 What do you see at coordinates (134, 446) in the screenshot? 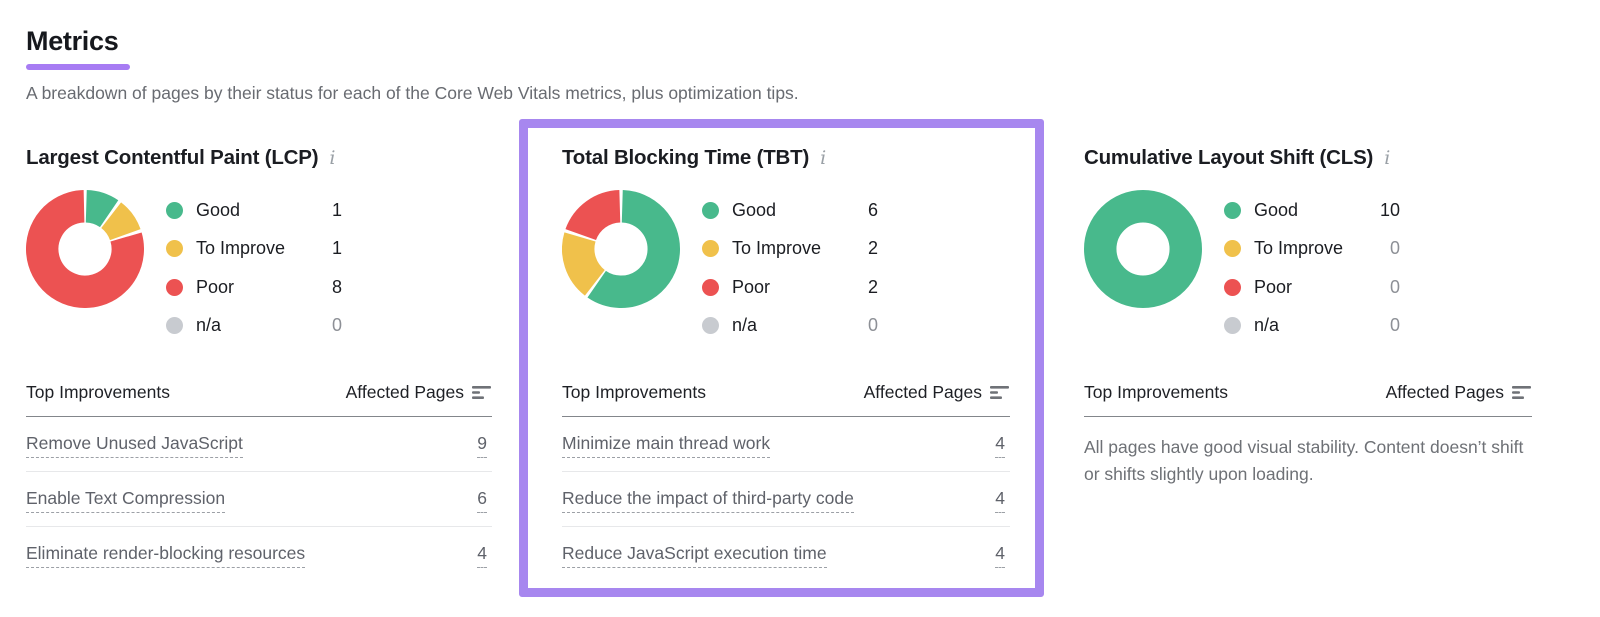
I see `improvement-link: Remove Unused JavaScript` at bounding box center [134, 446].